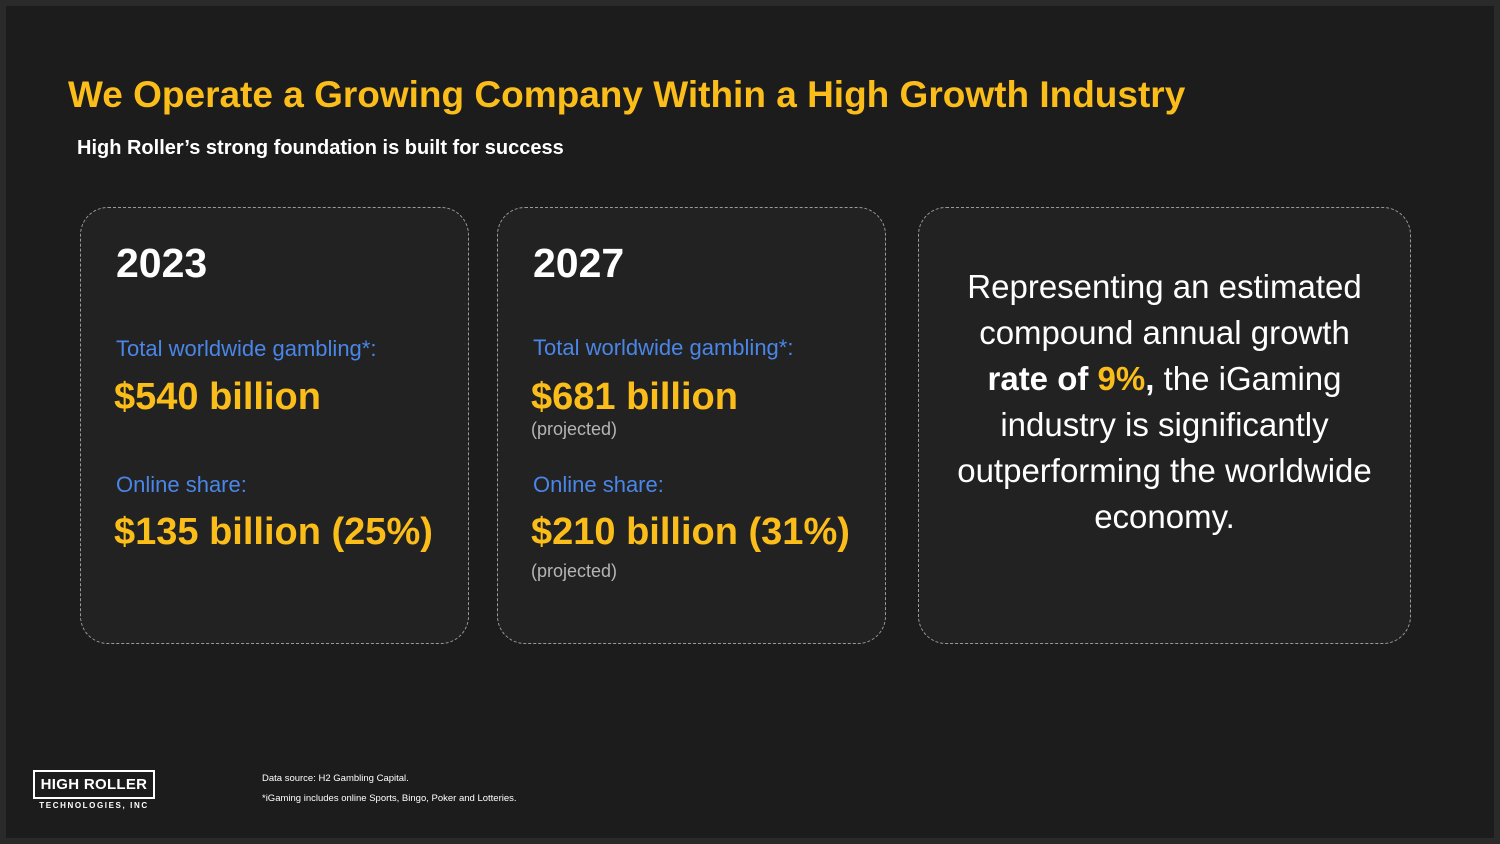 The height and width of the screenshot is (844, 1500). What do you see at coordinates (162, 263) in the screenshot?
I see `card-year: 2023` at bounding box center [162, 263].